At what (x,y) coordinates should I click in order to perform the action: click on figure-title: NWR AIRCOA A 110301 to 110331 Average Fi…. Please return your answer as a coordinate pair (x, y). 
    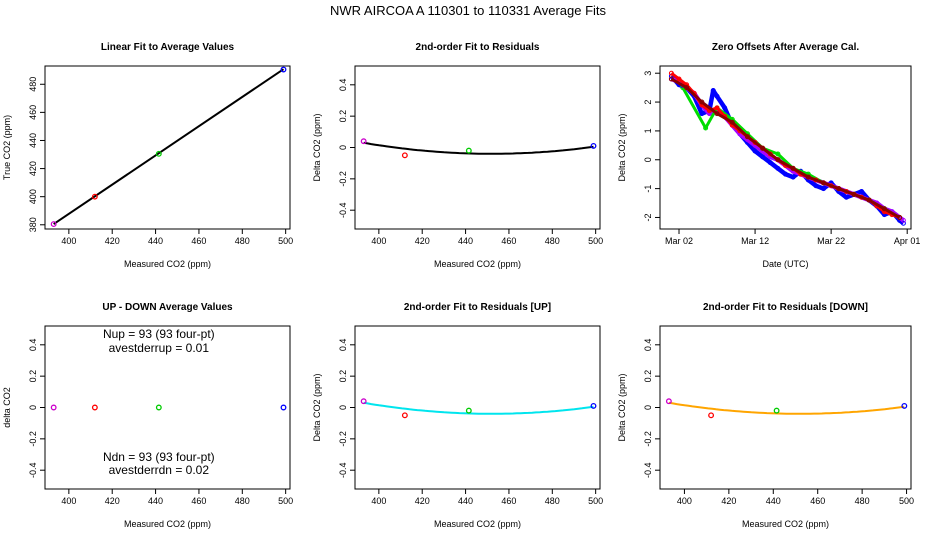
    Looking at the image, I should click on (468, 10).